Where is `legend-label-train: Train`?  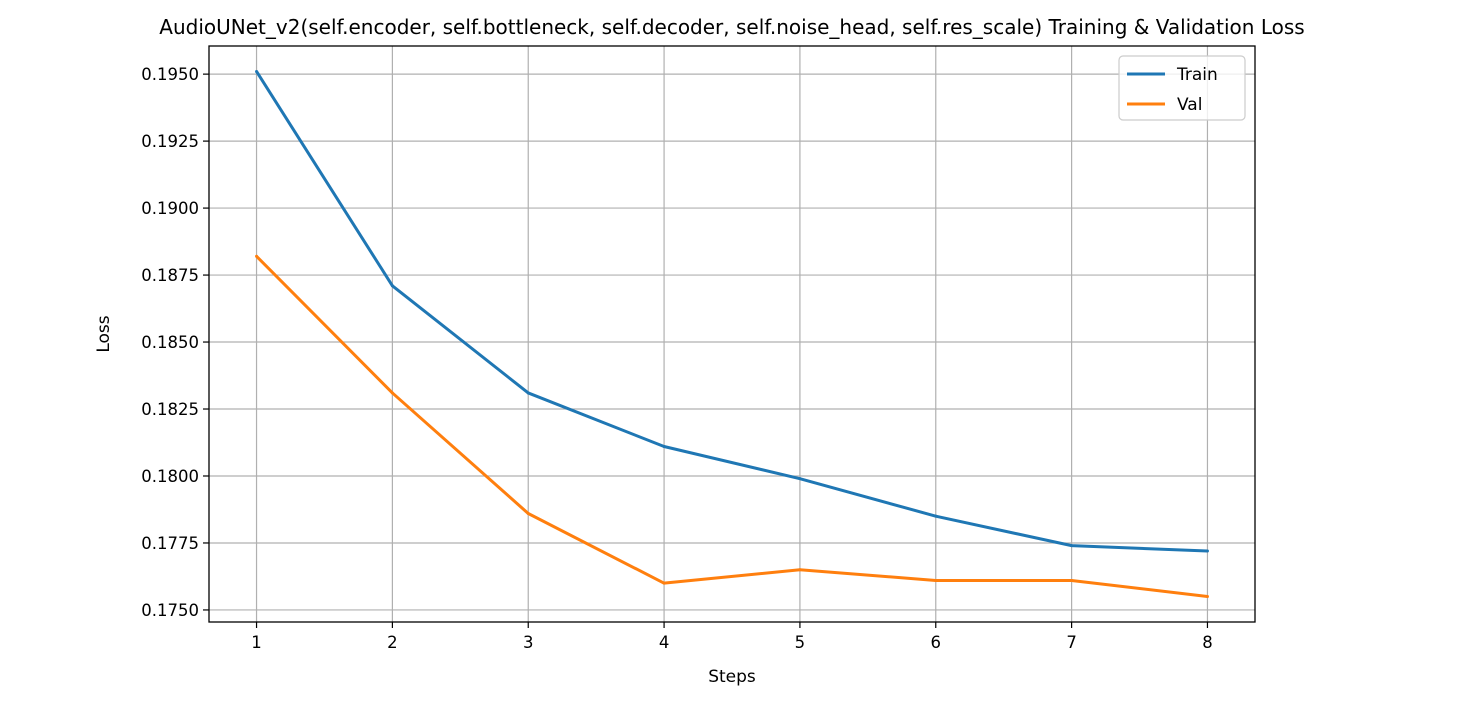
legend-label-train: Train is located at coordinates (1197, 75).